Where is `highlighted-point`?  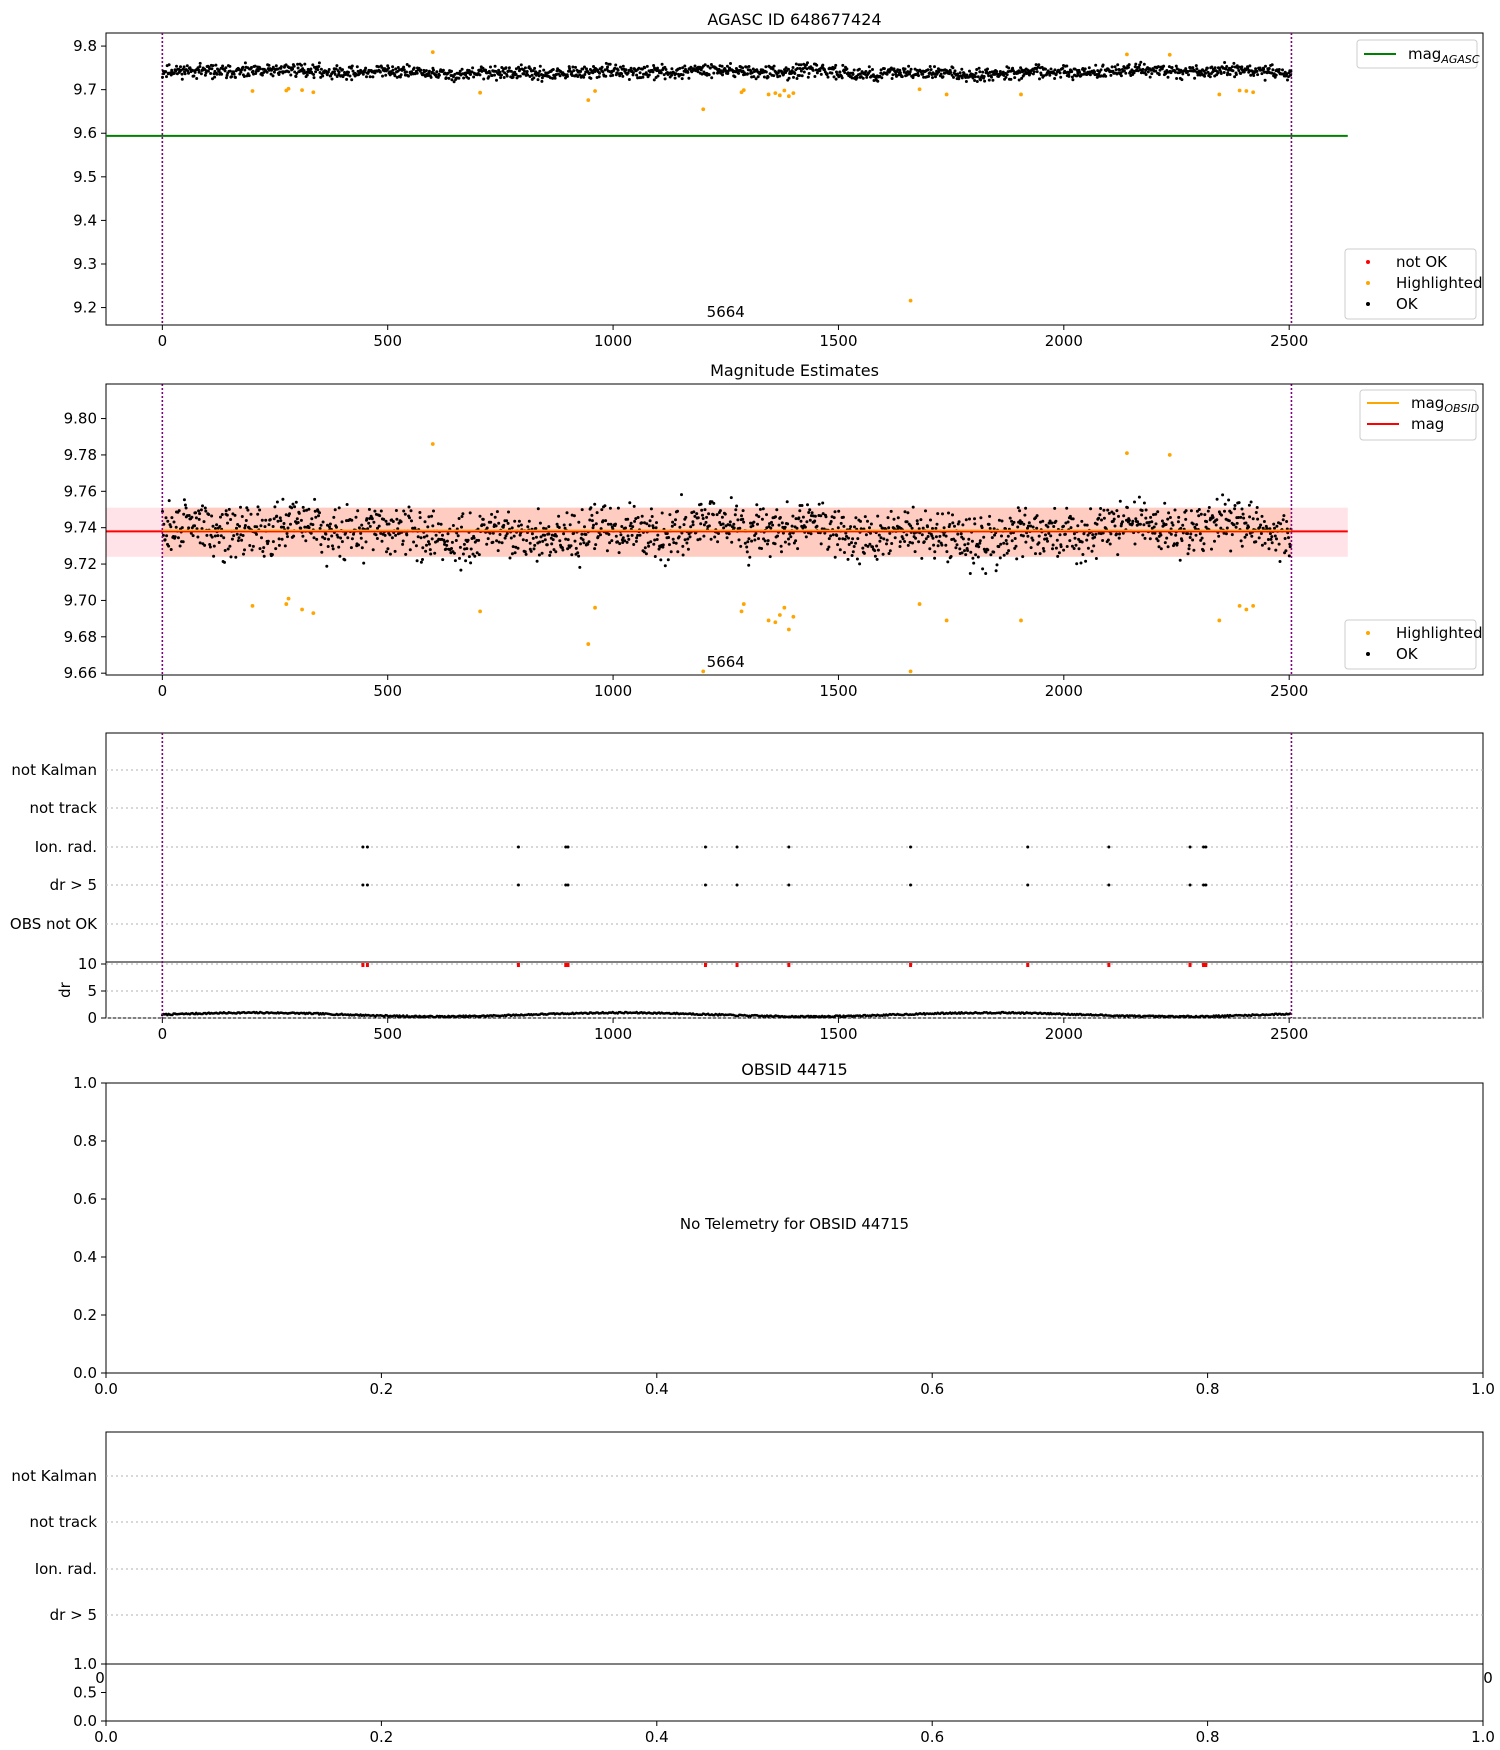
highlighted-point is located at coordinates (302, 90).